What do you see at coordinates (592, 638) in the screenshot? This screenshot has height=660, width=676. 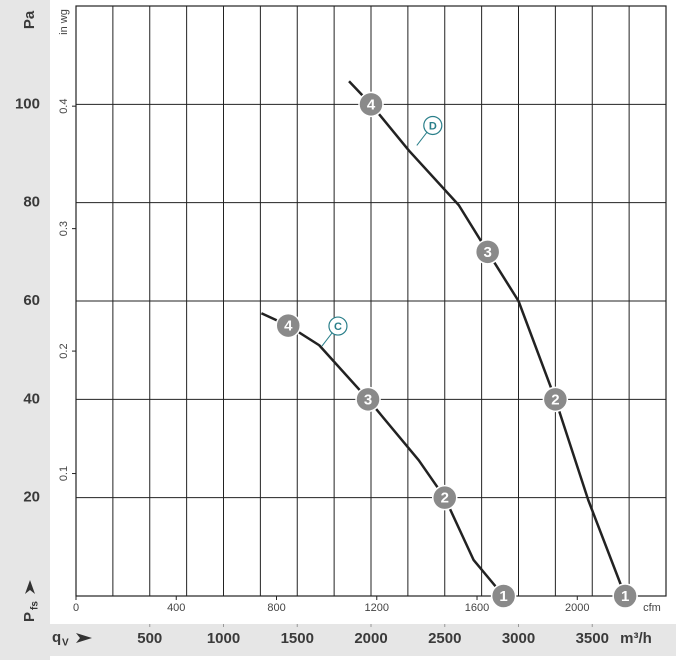 I see `x-tick-label: 3500` at bounding box center [592, 638].